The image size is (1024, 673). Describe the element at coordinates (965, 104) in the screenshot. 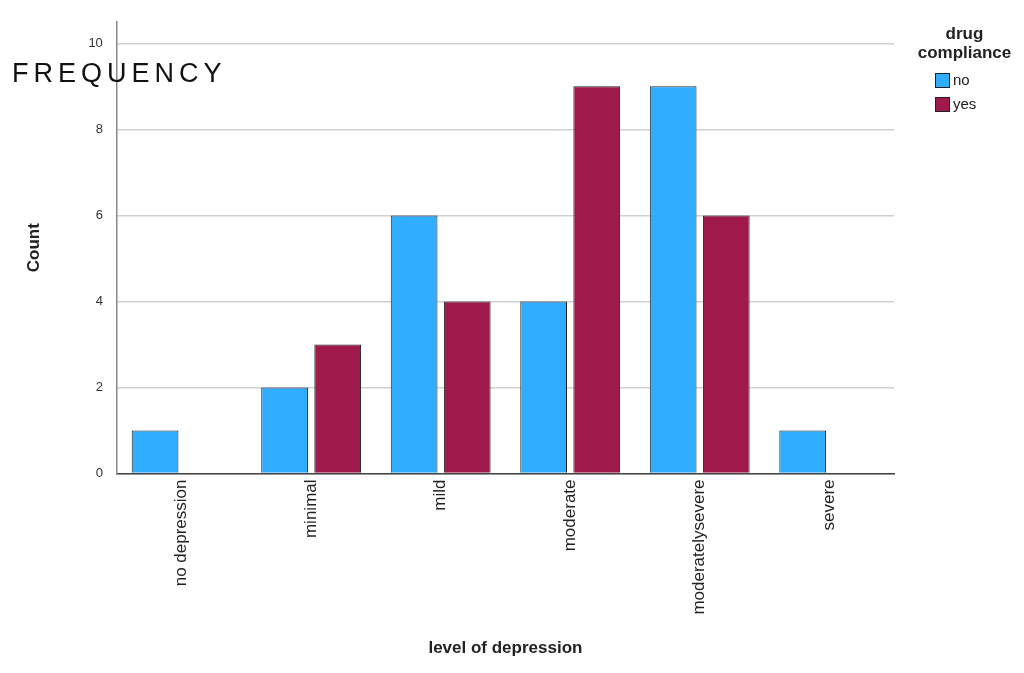

I see `legend-label: yes` at that location.